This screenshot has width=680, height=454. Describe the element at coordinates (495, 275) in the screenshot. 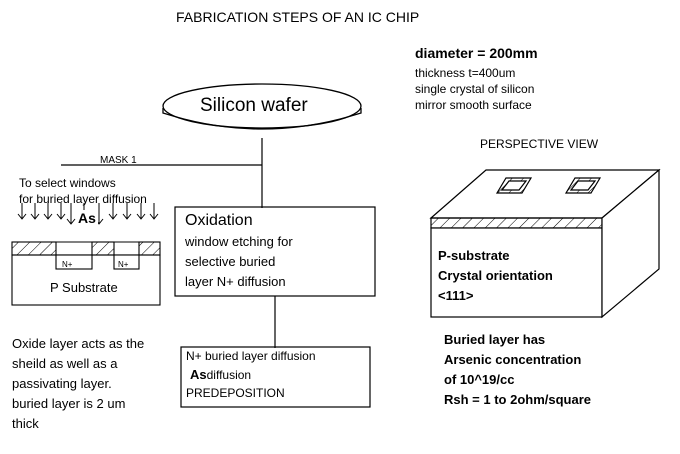

I see `perspective-line-2: Crystal orientation` at that location.